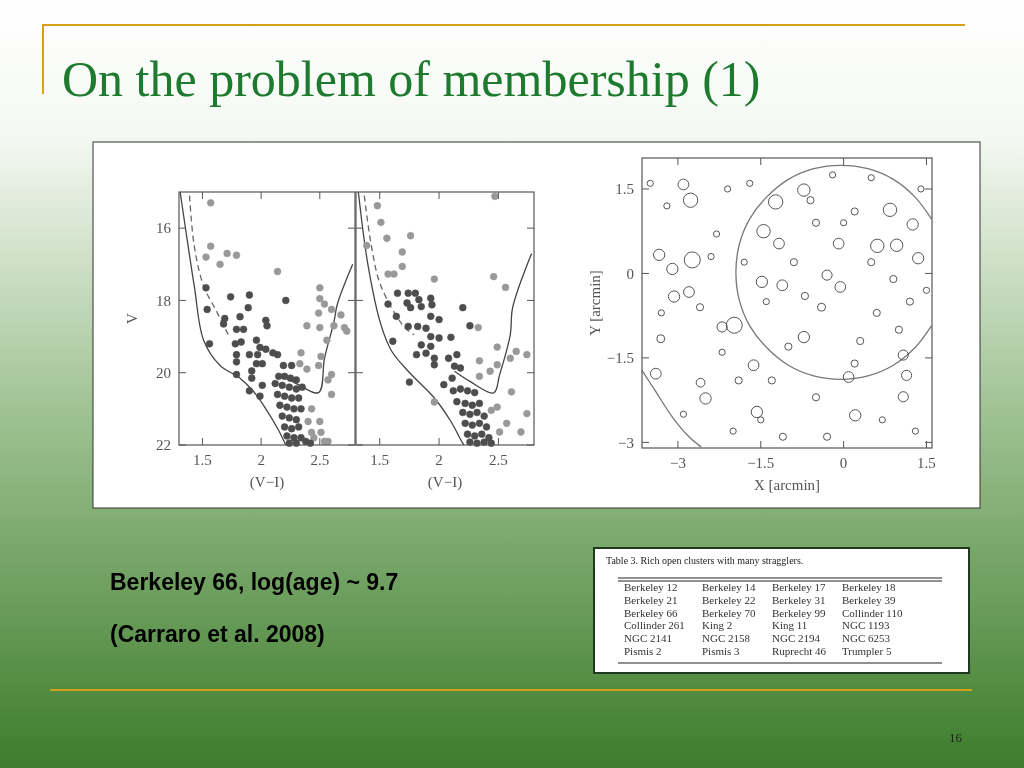  Describe the element at coordinates (729, 587) in the screenshot. I see `text: Berkeley 14` at that location.